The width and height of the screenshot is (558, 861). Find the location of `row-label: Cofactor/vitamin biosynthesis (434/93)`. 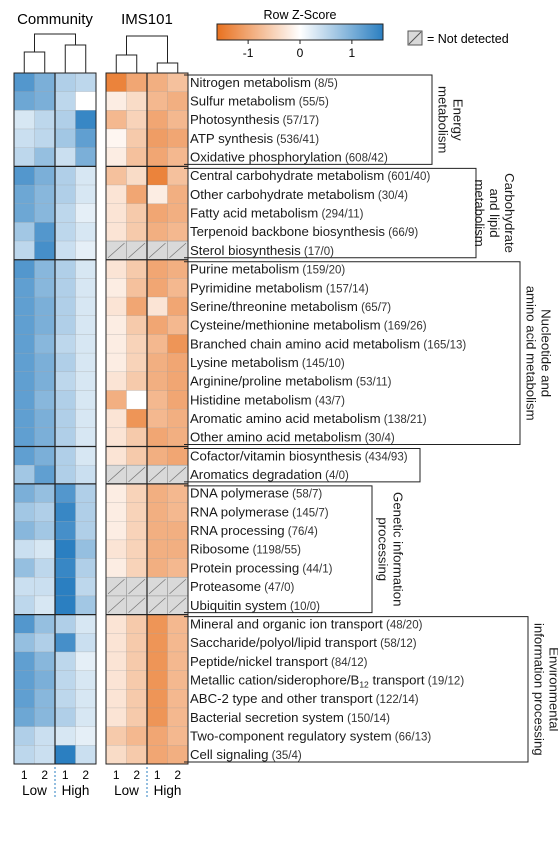

row-label: Cofactor/vitamin biosynthesis (434/93) is located at coordinates (299, 455).